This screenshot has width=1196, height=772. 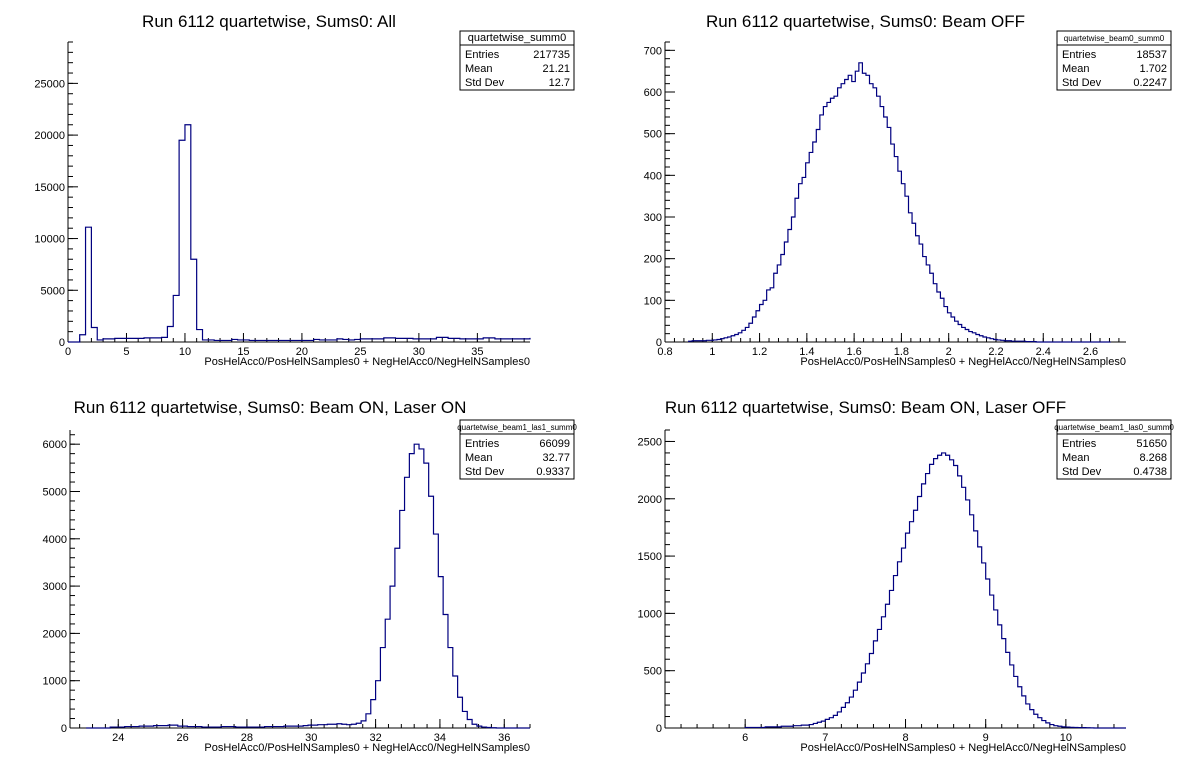 I want to click on y-tick-label: 6000, so click(x=55, y=445).